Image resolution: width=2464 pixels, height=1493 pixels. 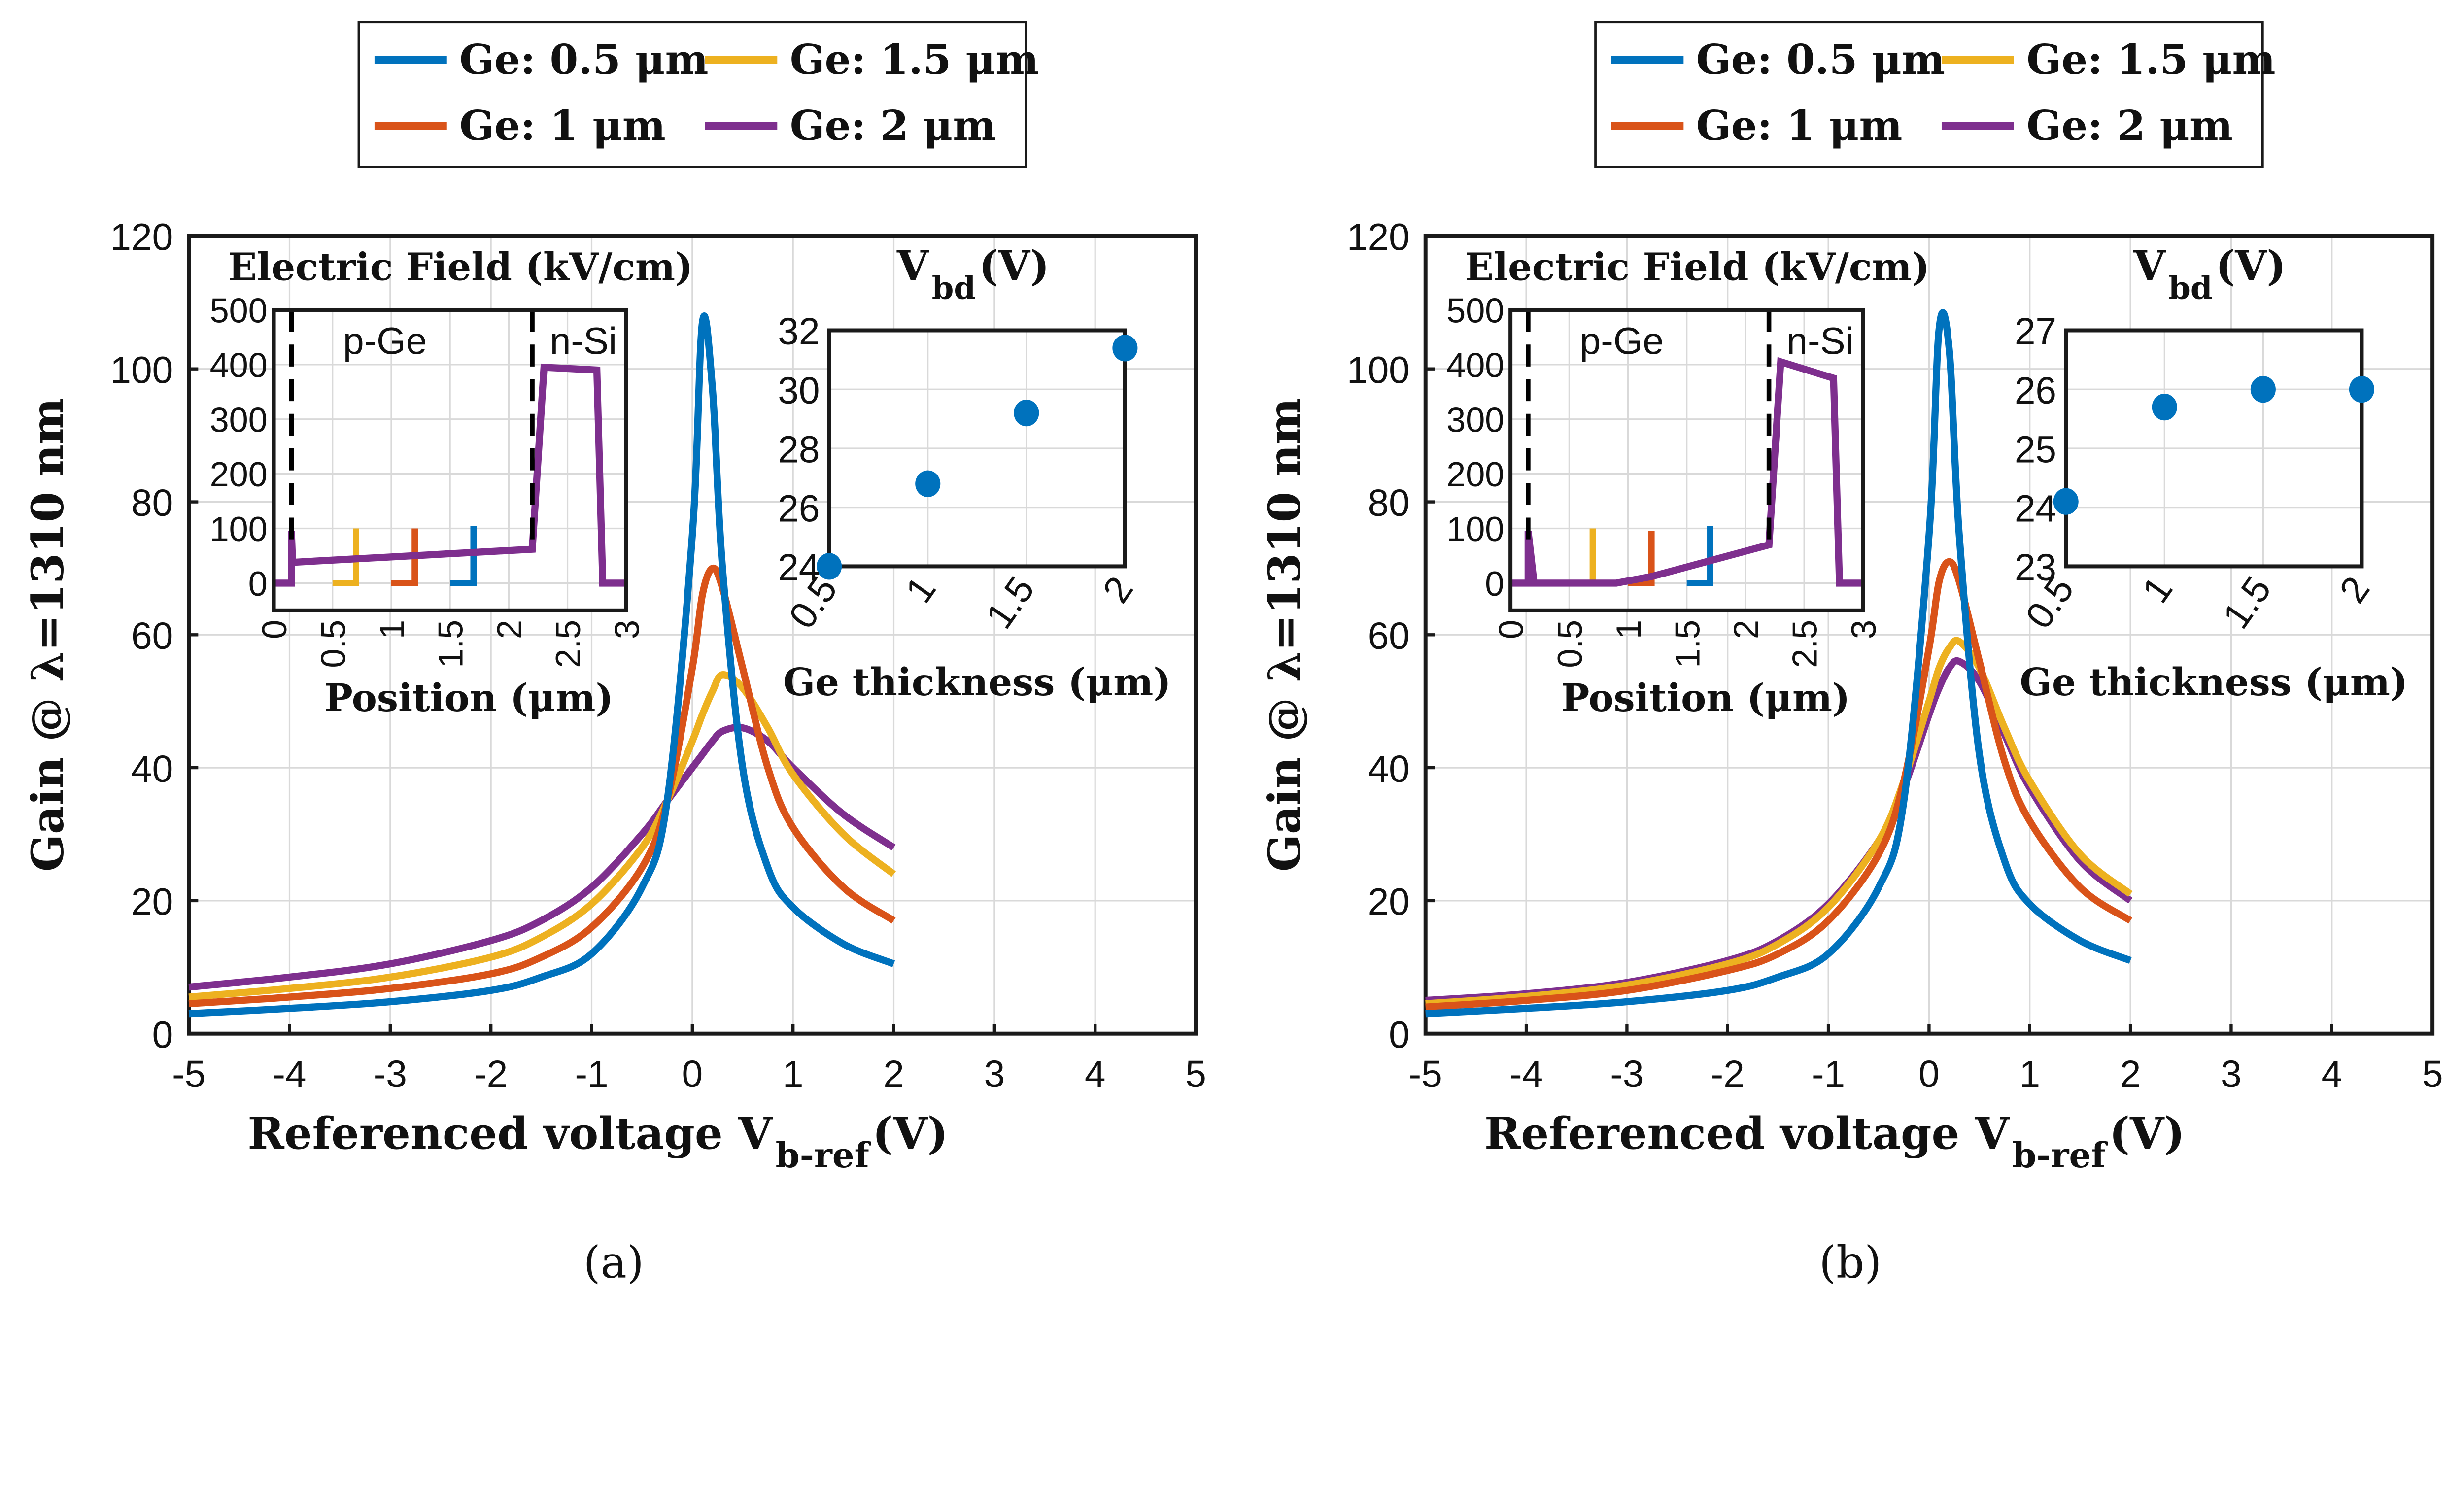 I want to click on x-axis-label-sub: b-ref, so click(x=823, y=1155).